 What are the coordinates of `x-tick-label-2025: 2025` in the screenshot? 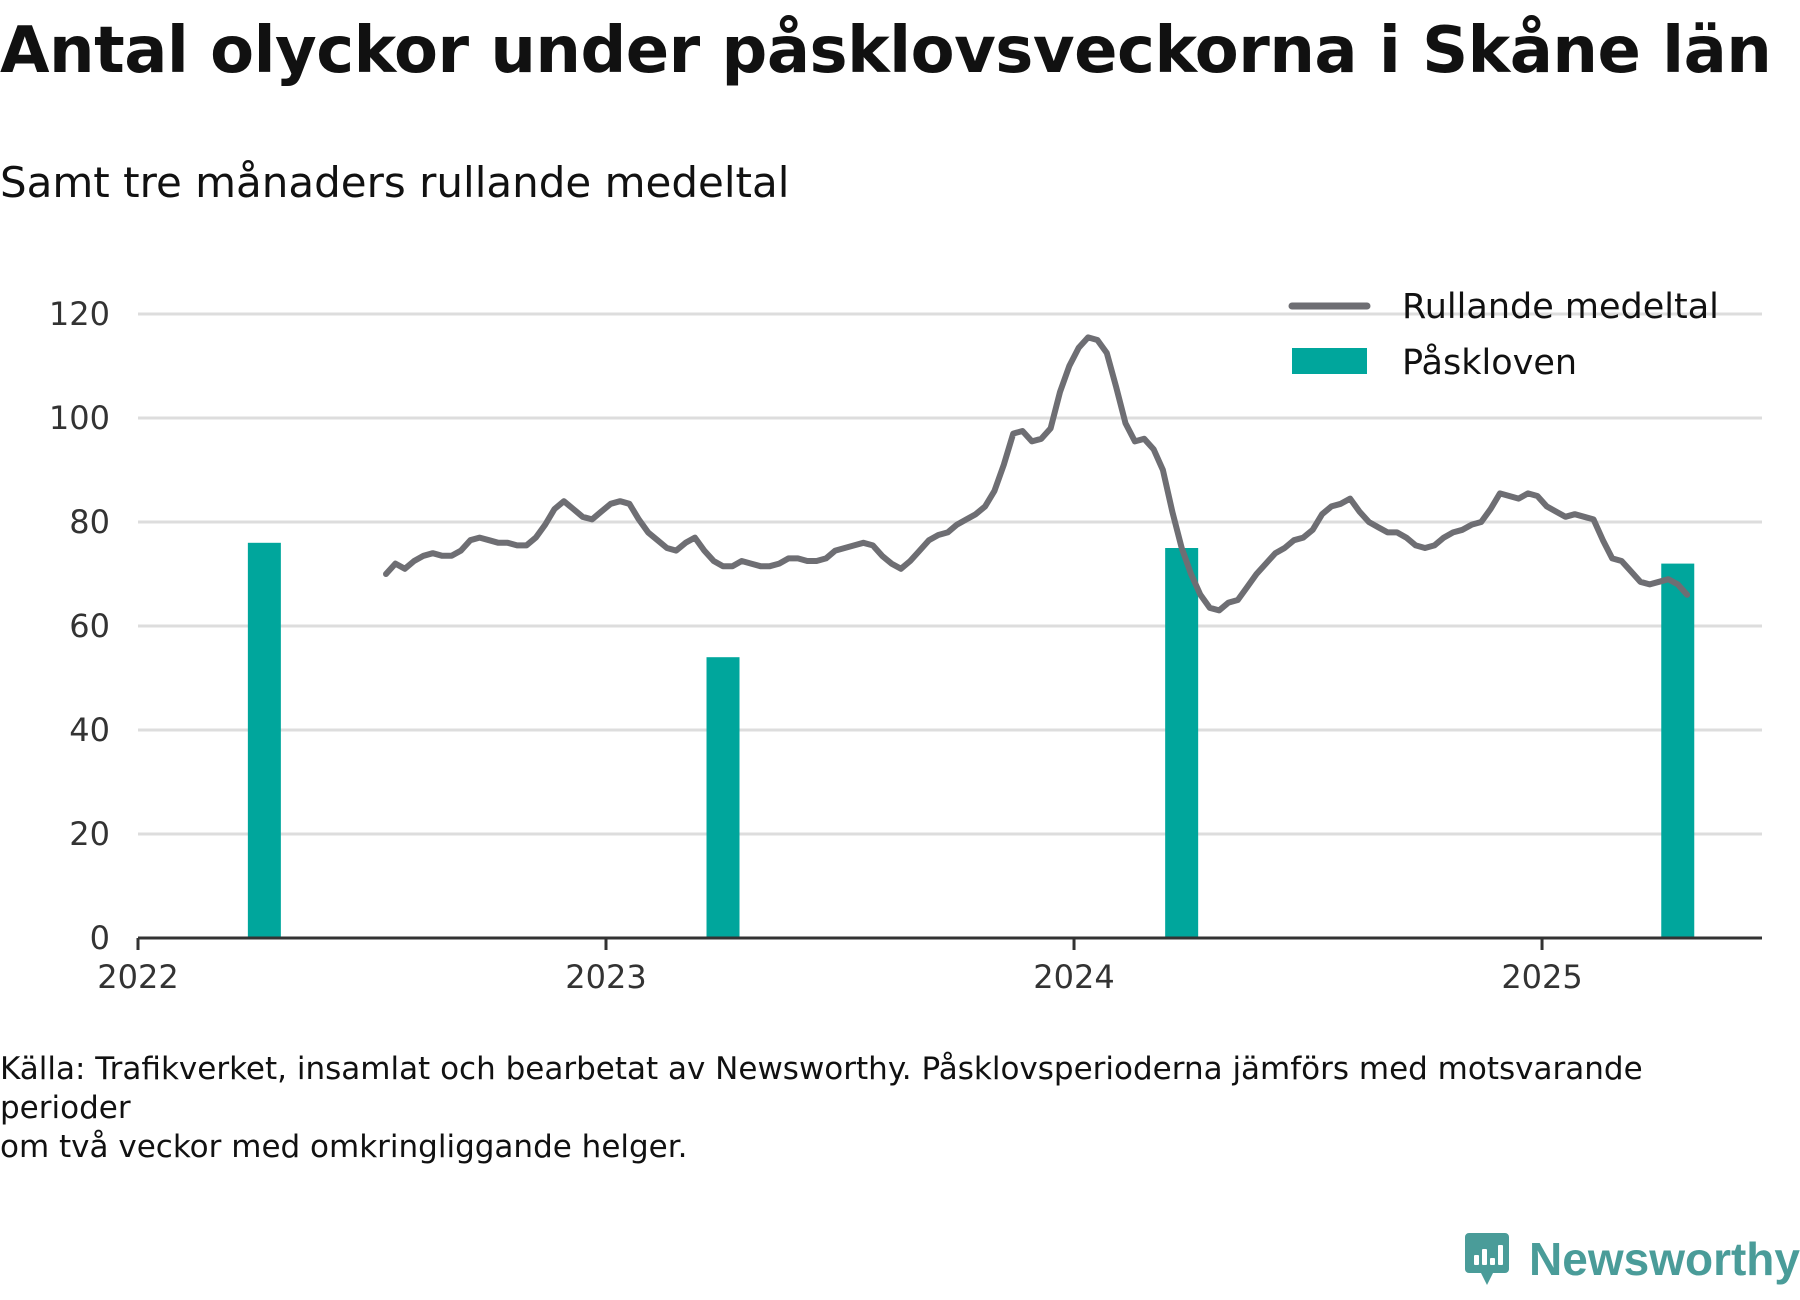 It's located at (1541, 977).